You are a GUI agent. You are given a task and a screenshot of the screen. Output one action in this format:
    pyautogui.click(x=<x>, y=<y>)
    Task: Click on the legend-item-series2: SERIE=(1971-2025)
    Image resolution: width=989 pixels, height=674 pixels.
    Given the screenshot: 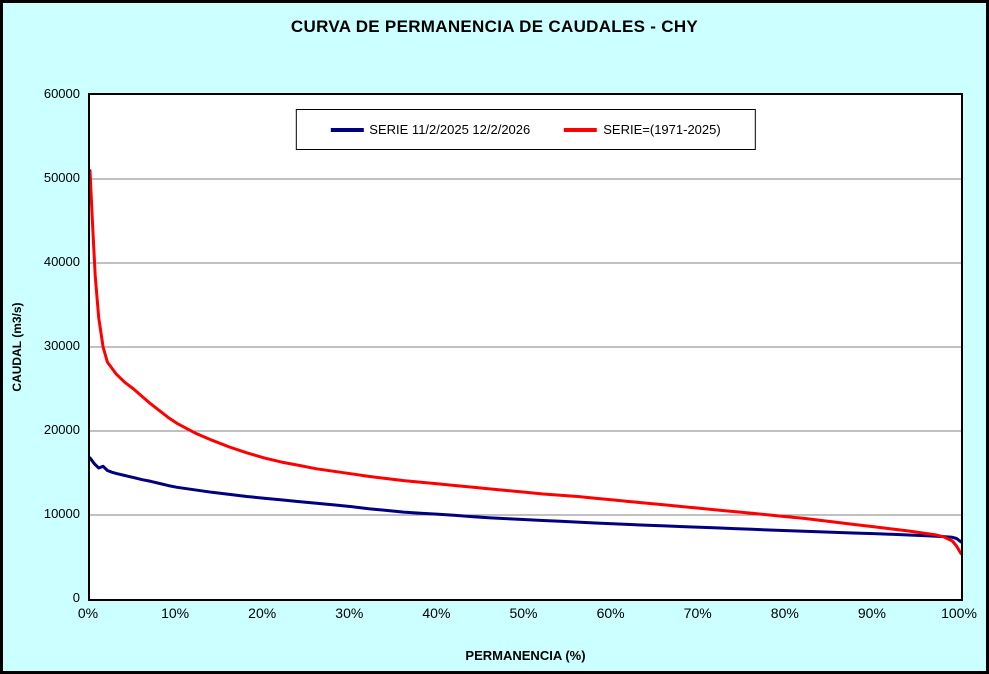 What is the action you would take?
    pyautogui.click(x=642, y=129)
    